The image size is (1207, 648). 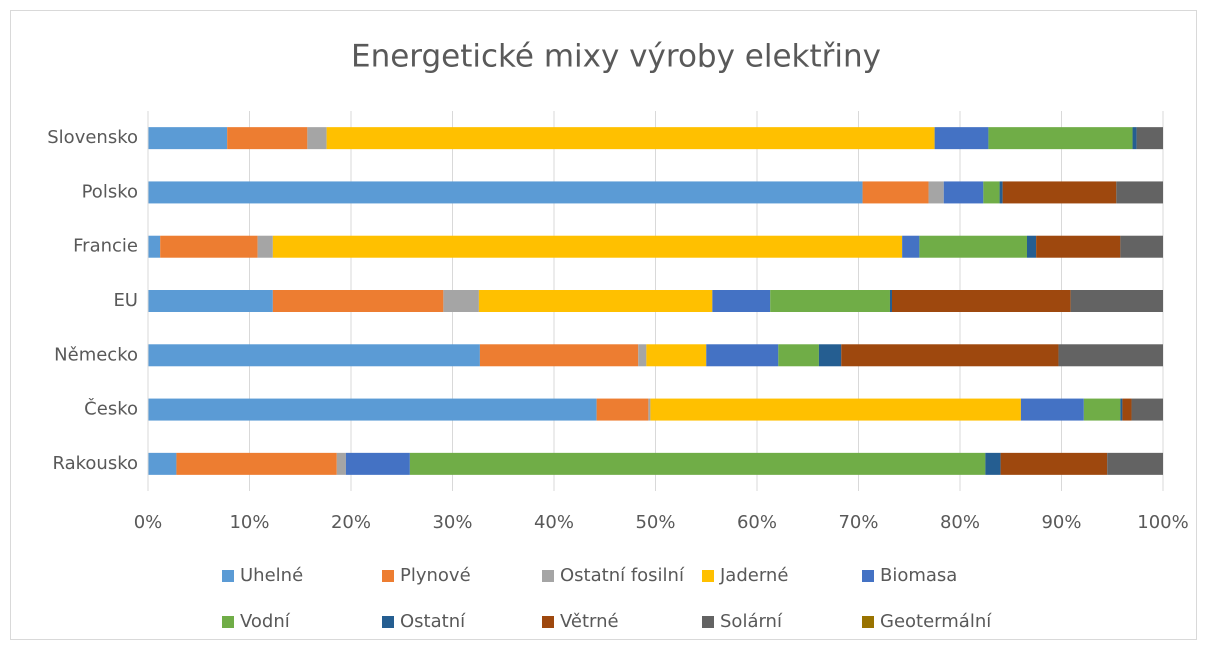 What do you see at coordinates (351, 522) in the screenshot?
I see `x-tick-label: 20%` at bounding box center [351, 522].